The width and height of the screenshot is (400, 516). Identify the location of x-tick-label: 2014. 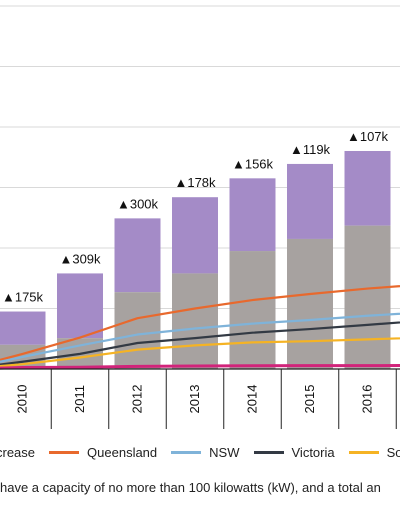
(252, 399).